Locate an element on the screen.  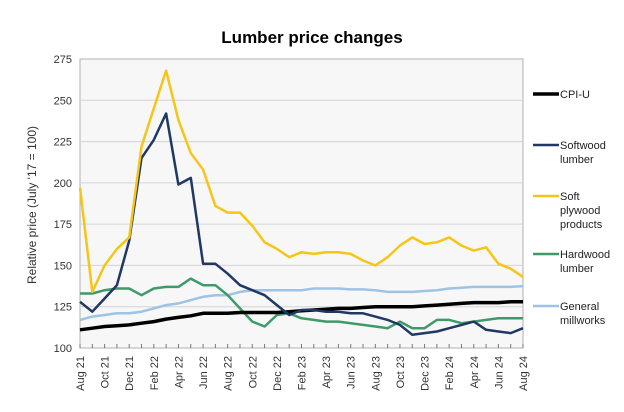
x-tick-label: Dec 21 is located at coordinates (130, 373).